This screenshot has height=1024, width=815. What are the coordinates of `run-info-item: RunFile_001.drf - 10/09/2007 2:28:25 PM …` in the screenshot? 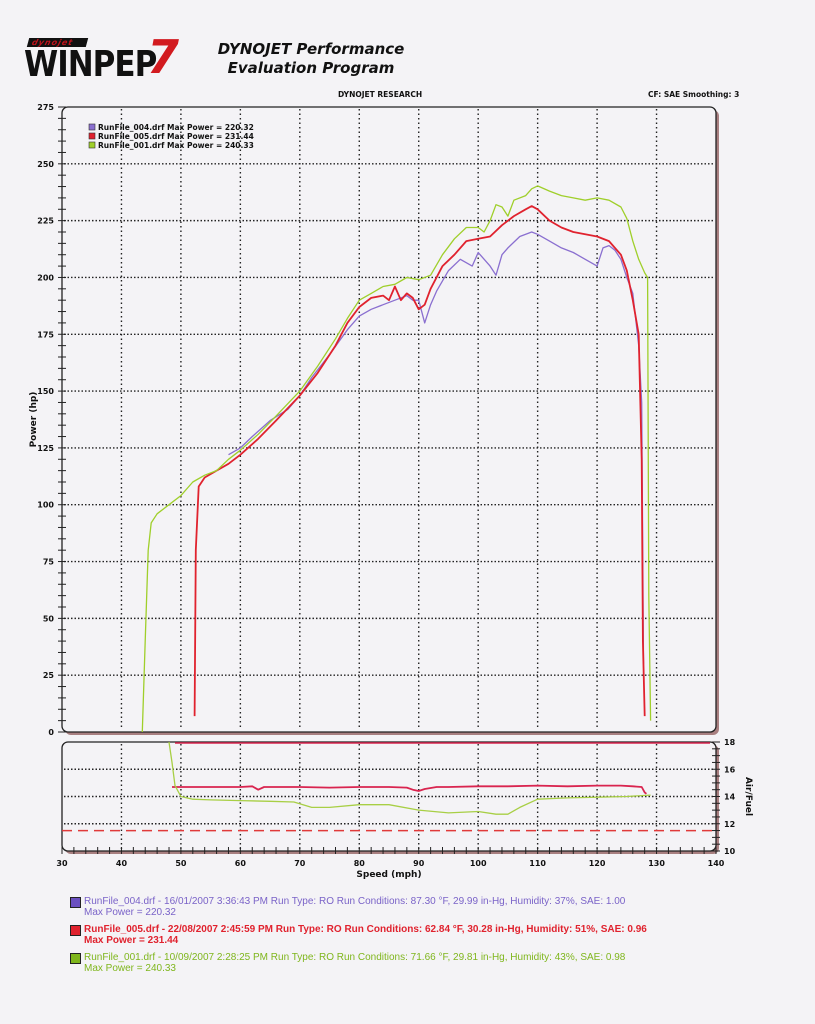 It's located at (390, 963).